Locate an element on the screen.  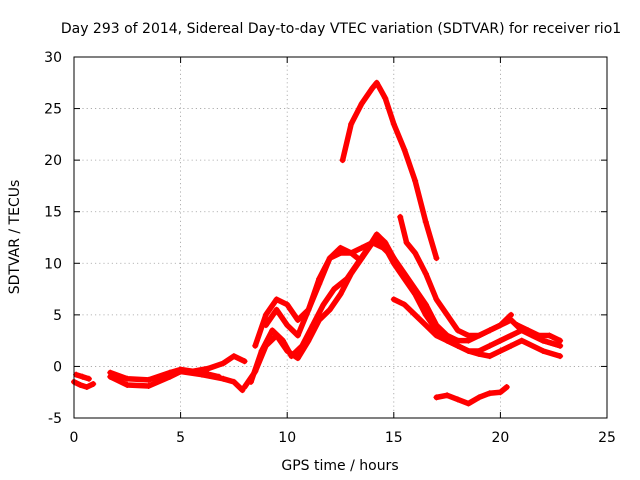
x-tick-label: 20 is located at coordinates (500, 438).